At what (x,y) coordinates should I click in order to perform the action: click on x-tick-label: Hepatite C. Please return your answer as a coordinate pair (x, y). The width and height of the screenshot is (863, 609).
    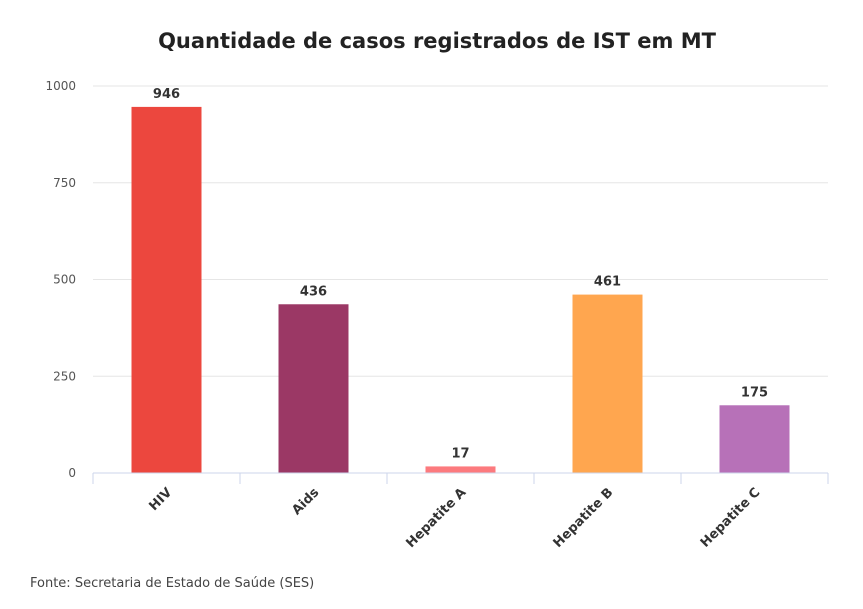
    Looking at the image, I should click on (730, 517).